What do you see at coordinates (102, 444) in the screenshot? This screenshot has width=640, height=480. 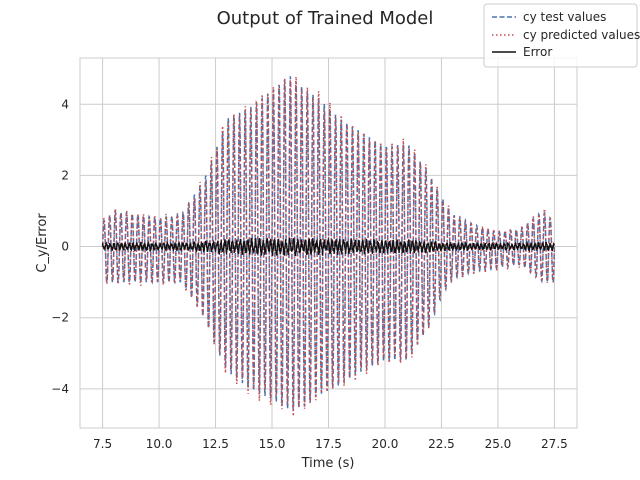 I see `x-tick-label: 7.5` at bounding box center [102, 444].